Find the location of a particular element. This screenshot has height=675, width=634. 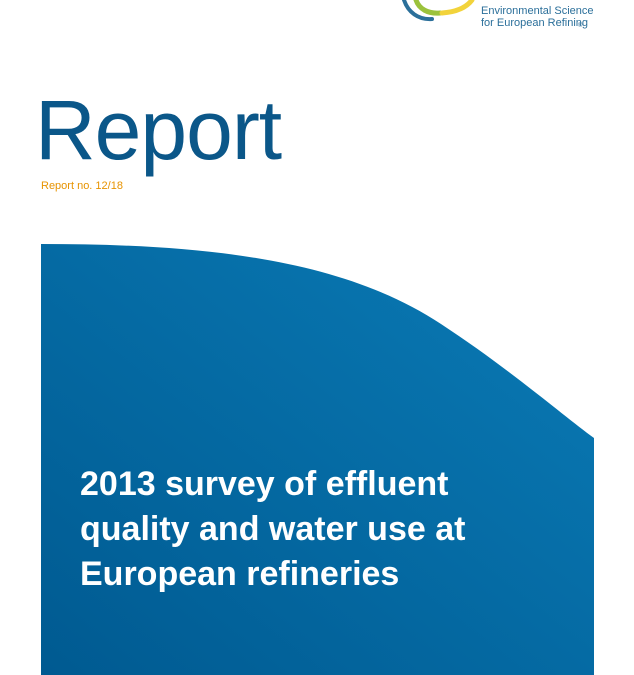

document-title-line-1: 2013 survey of effluent is located at coordinates (264, 484).